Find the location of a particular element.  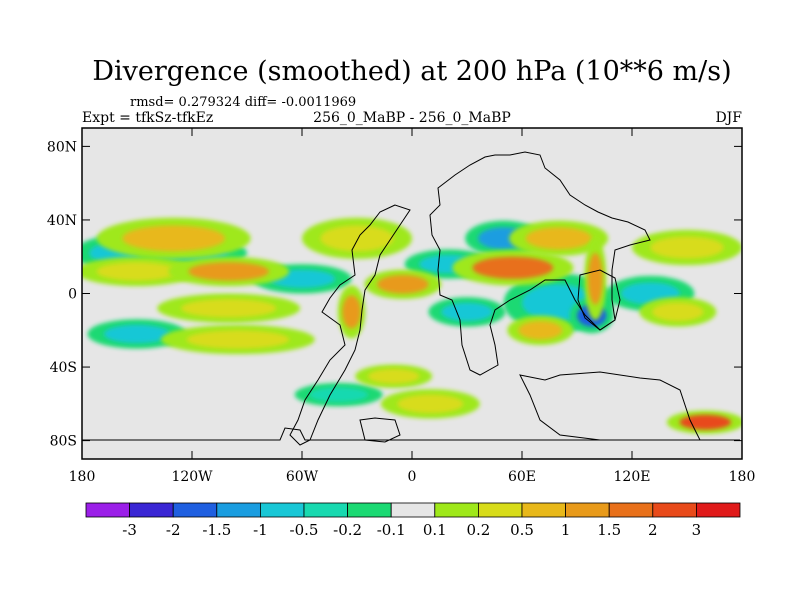

y-tick-label-2: 0 is located at coordinates (72, 295).